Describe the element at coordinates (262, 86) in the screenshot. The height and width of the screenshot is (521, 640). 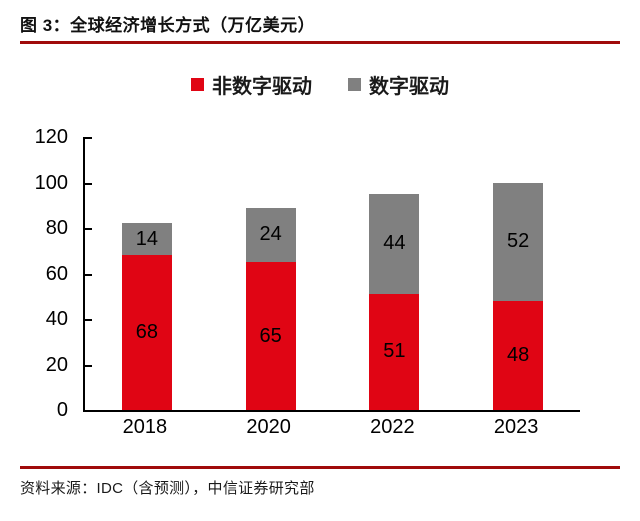
I see `legend-label: 非数字驱动` at that location.